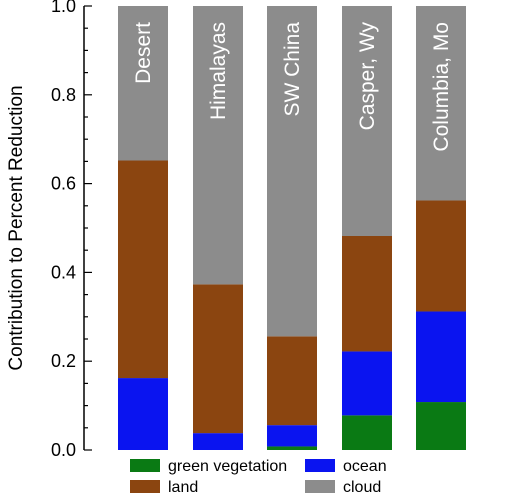 The width and height of the screenshot is (519, 496). I want to click on y-tick-label-3: 0.6, so click(63, 184).